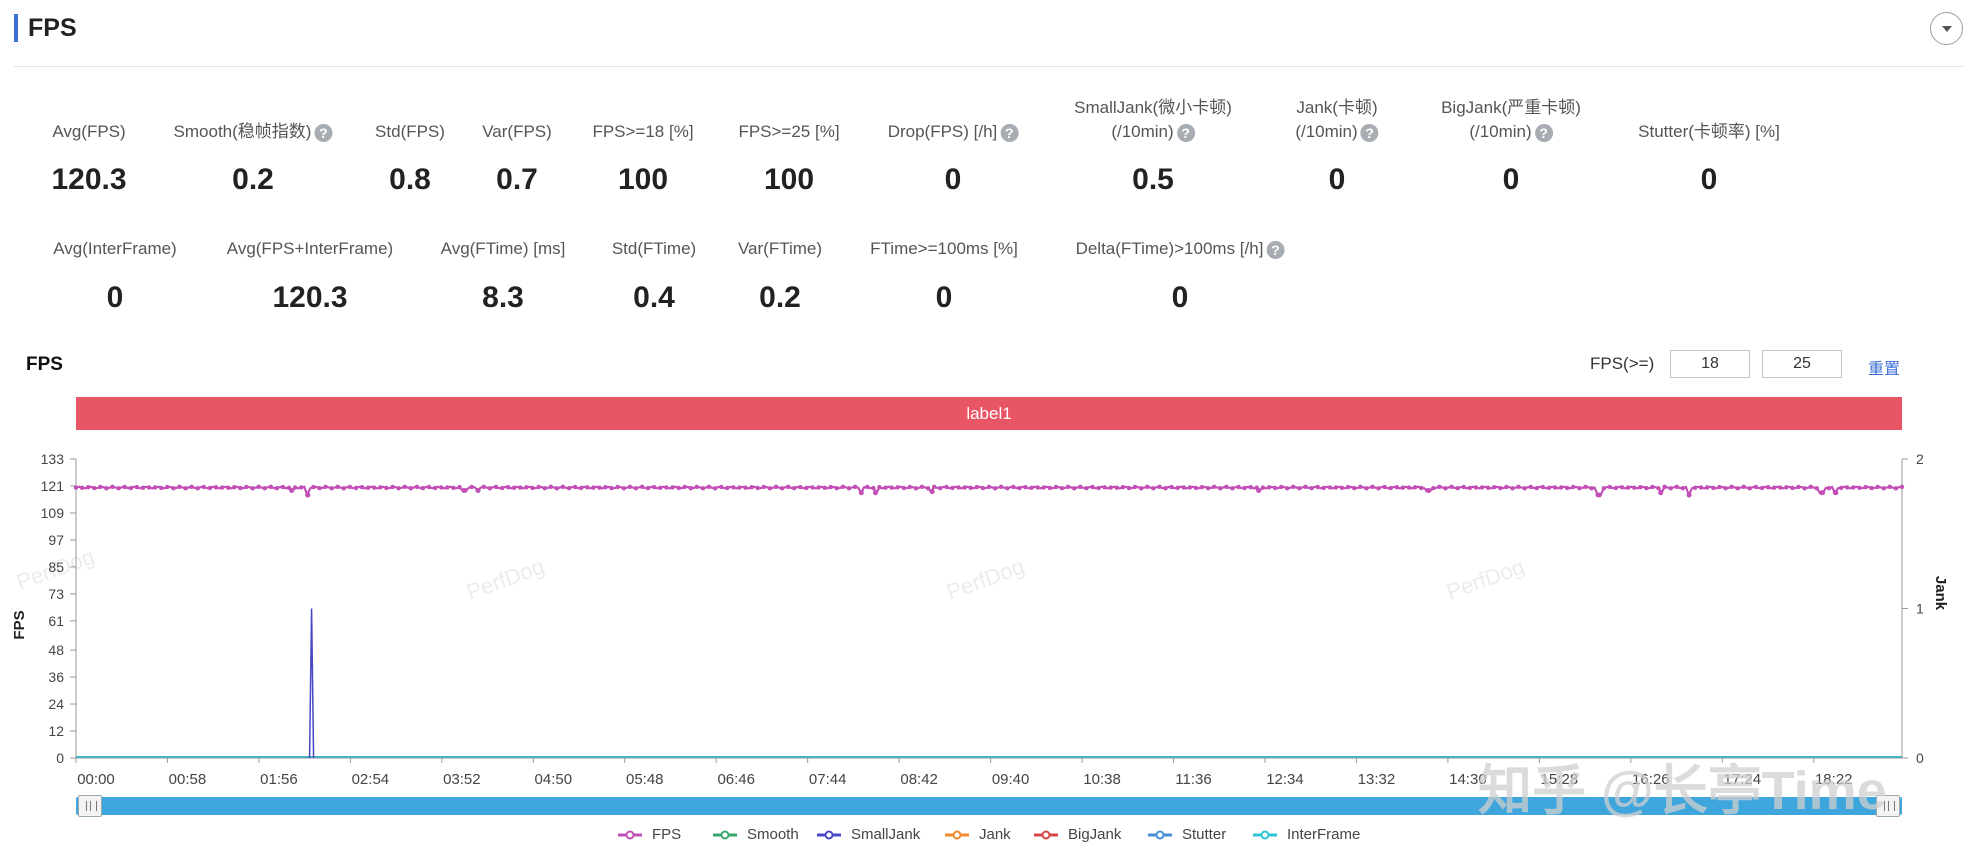 This screenshot has height=863, width=1975. Describe the element at coordinates (1622, 363) in the screenshot. I see `fps-threshold-label: FPS(>=)` at that location.